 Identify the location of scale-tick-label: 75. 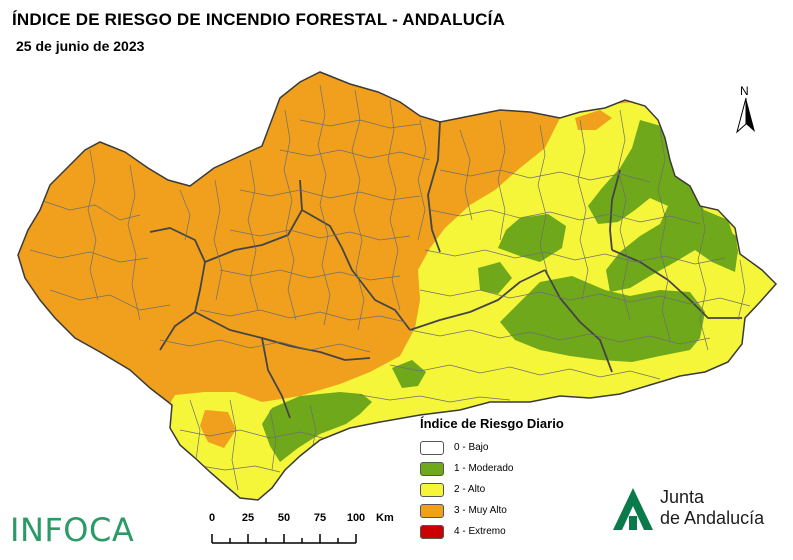
(320, 518).